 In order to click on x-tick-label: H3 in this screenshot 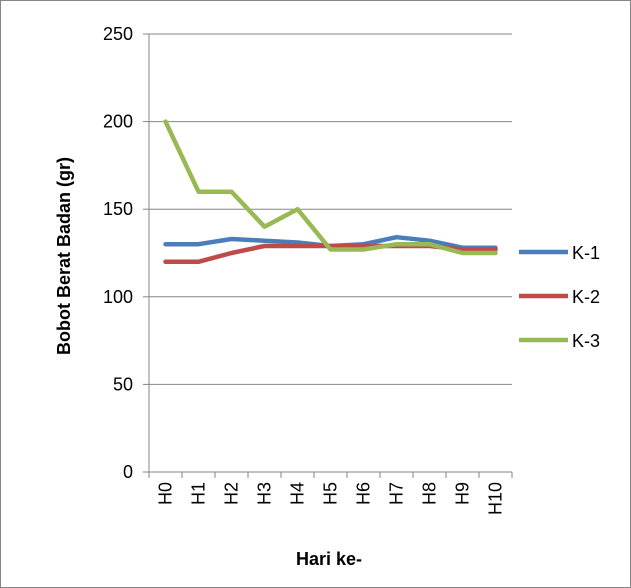, I will do `click(265, 493)`.